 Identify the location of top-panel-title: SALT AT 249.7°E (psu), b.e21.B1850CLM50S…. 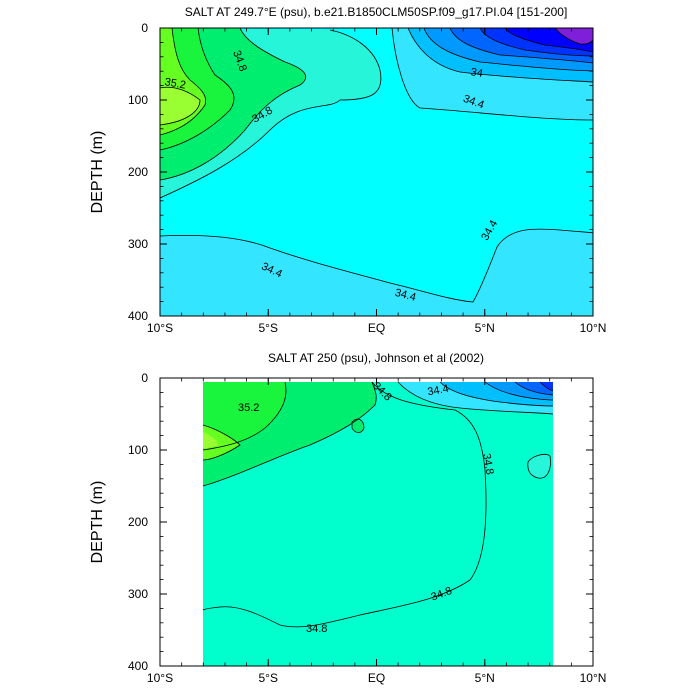
(376, 12).